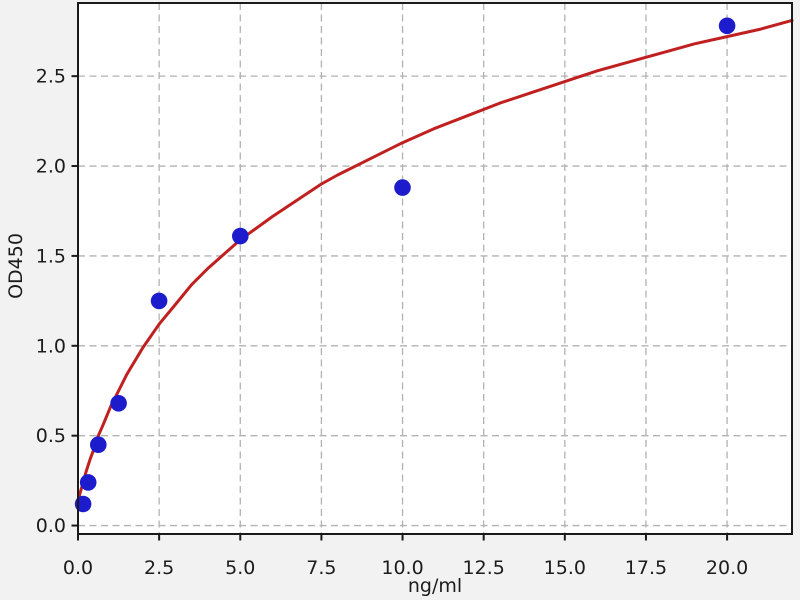 This screenshot has height=600, width=800. What do you see at coordinates (727, 568) in the screenshot?
I see `x-tick-label: 20.0` at bounding box center [727, 568].